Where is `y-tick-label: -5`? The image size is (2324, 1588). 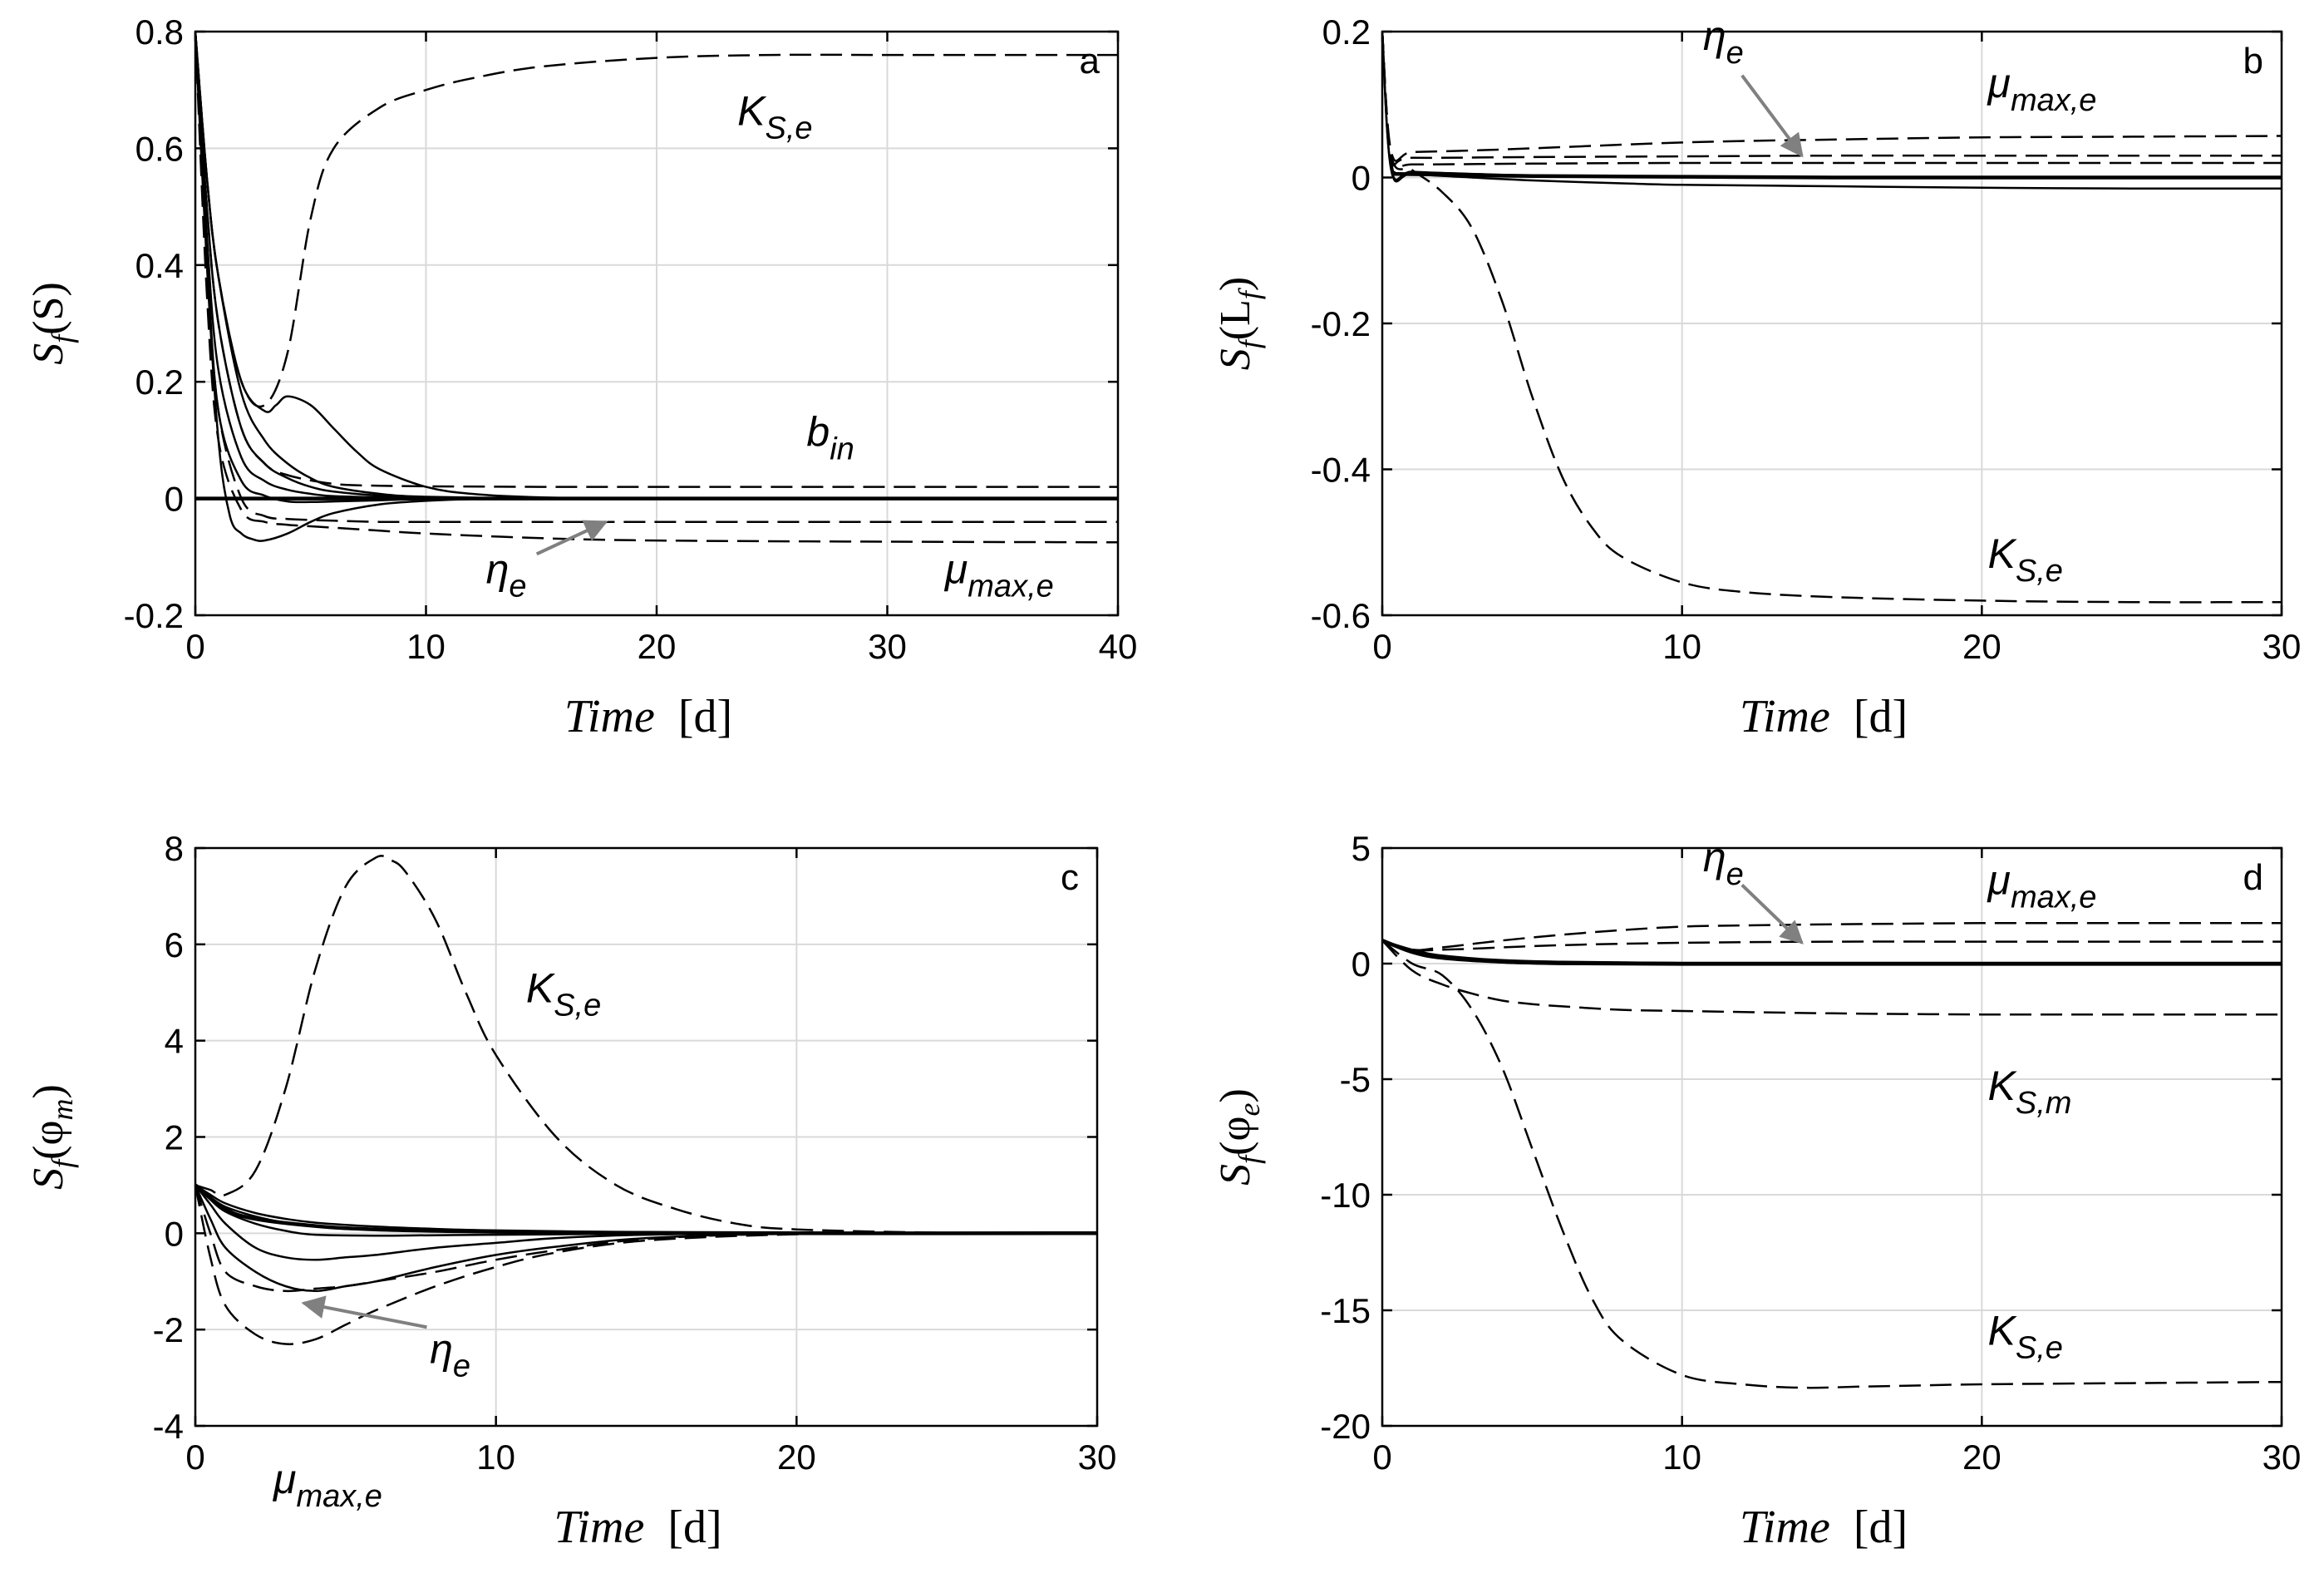
y-tick-label: -5 is located at coordinates (1355, 1079).